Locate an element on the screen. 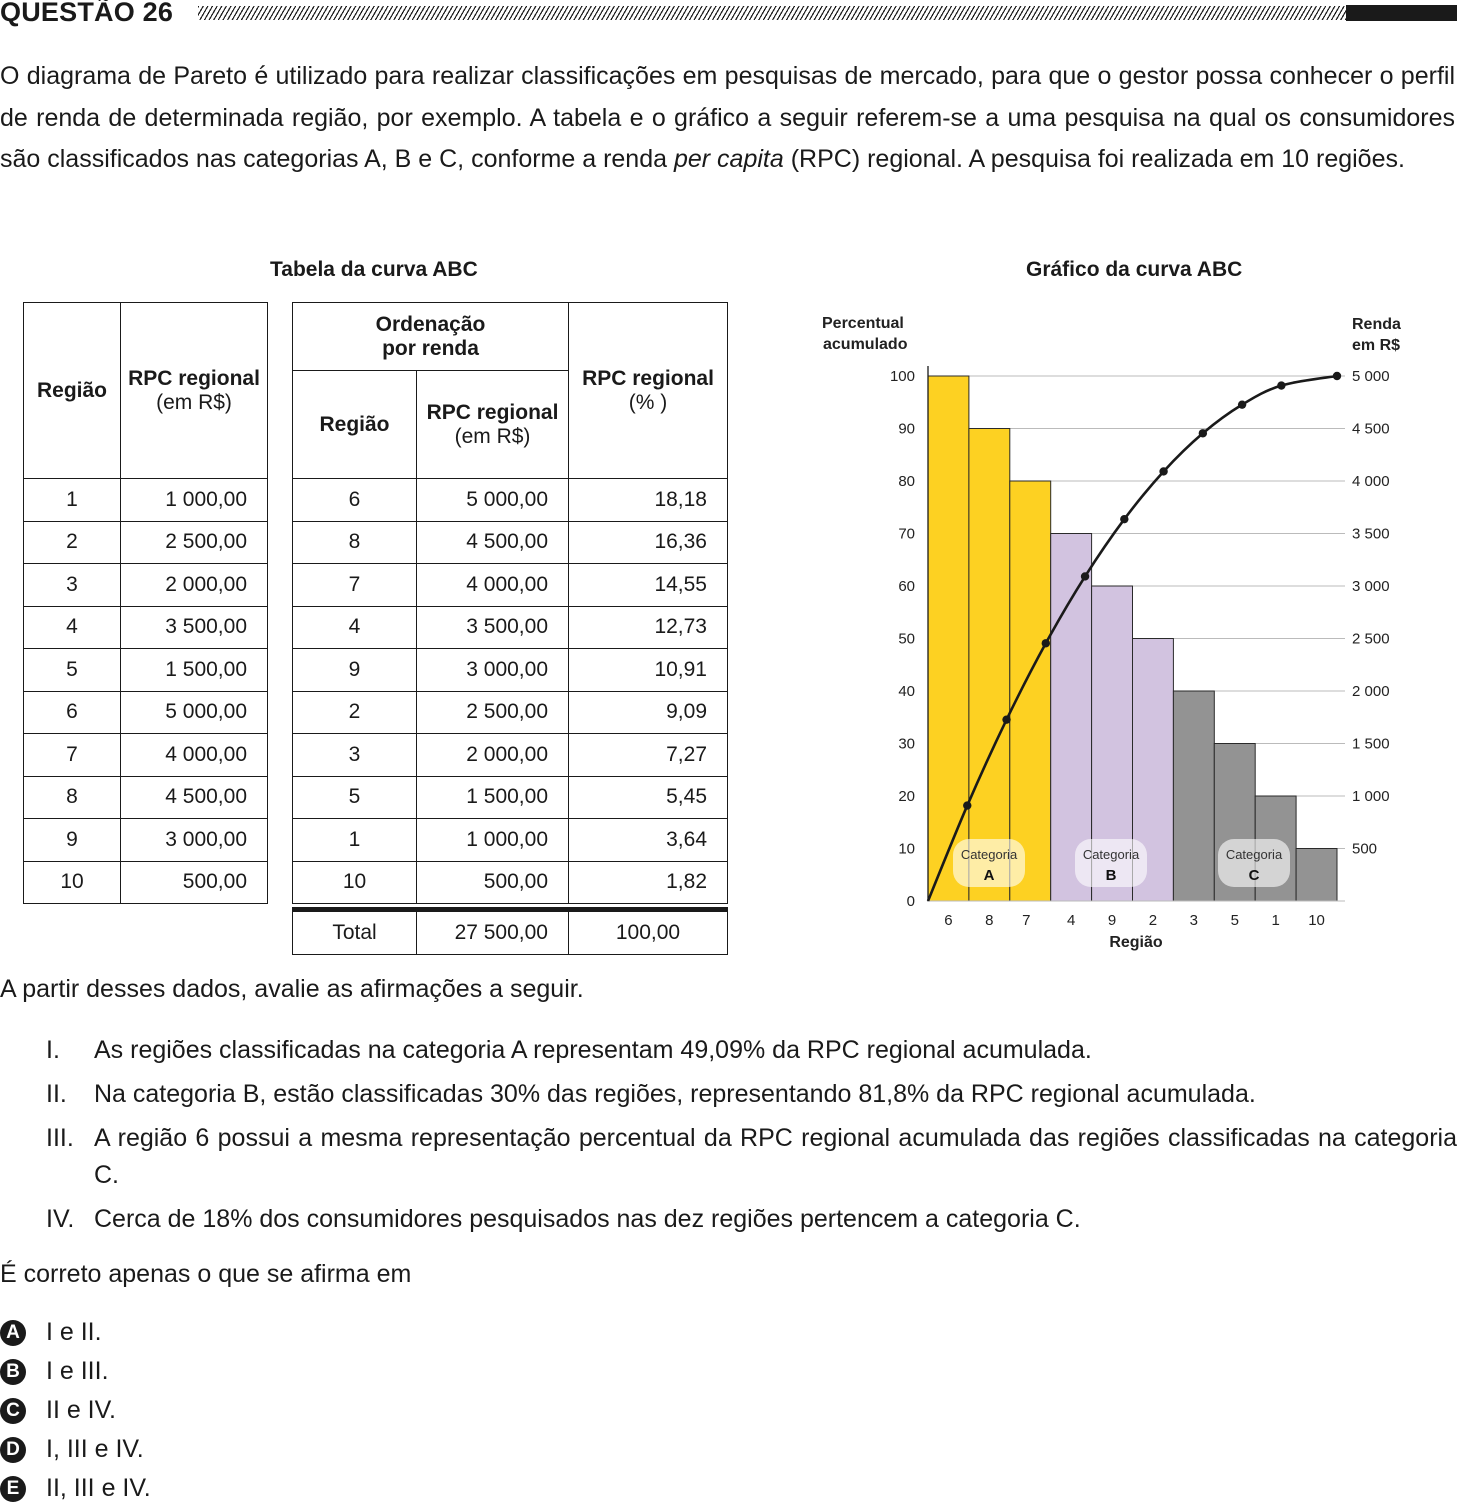  table-row: 10 500,00 1,82 is located at coordinates (510, 882).